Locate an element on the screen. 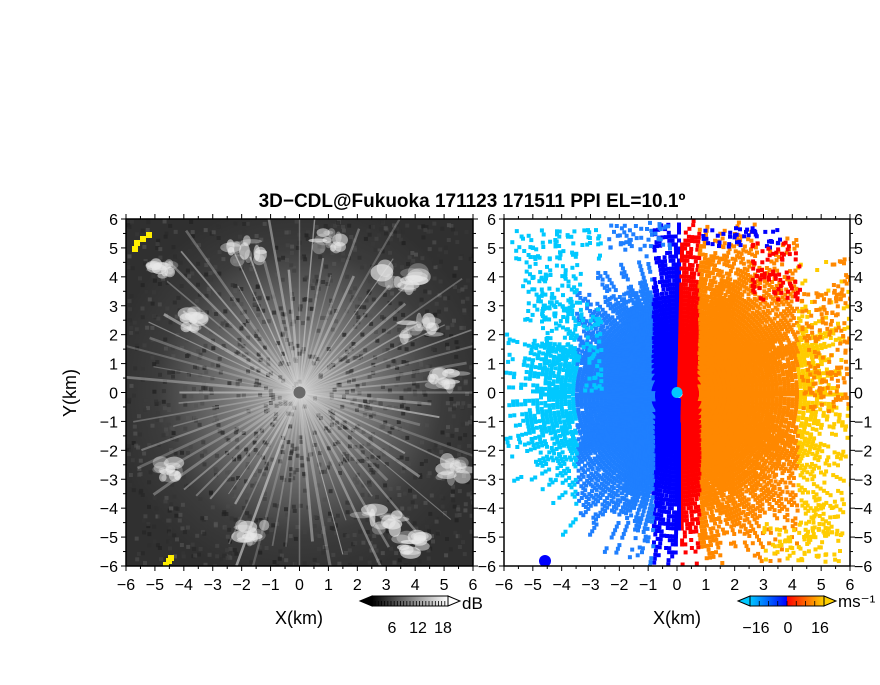  intensity-saturation-pixel is located at coordinates (137, 243).